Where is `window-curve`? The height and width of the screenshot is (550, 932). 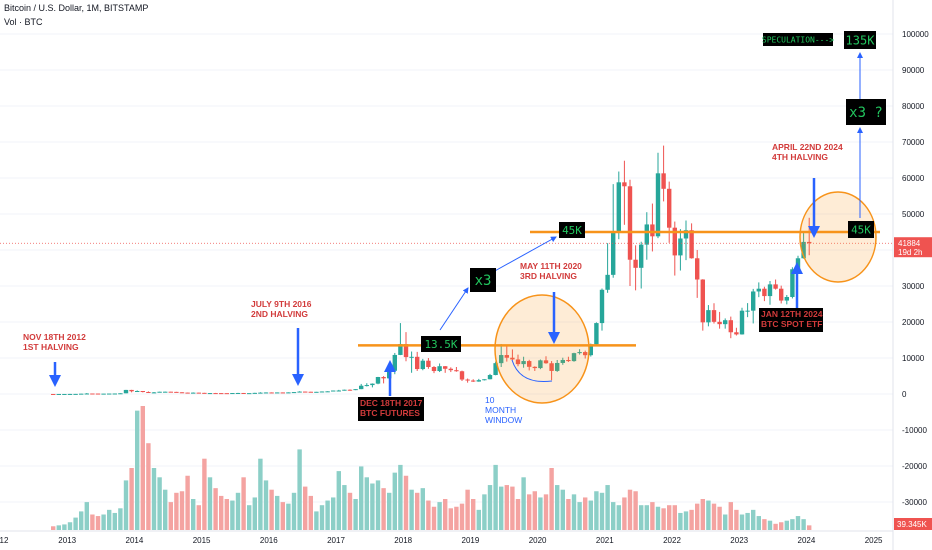 window-curve is located at coordinates (532, 371).